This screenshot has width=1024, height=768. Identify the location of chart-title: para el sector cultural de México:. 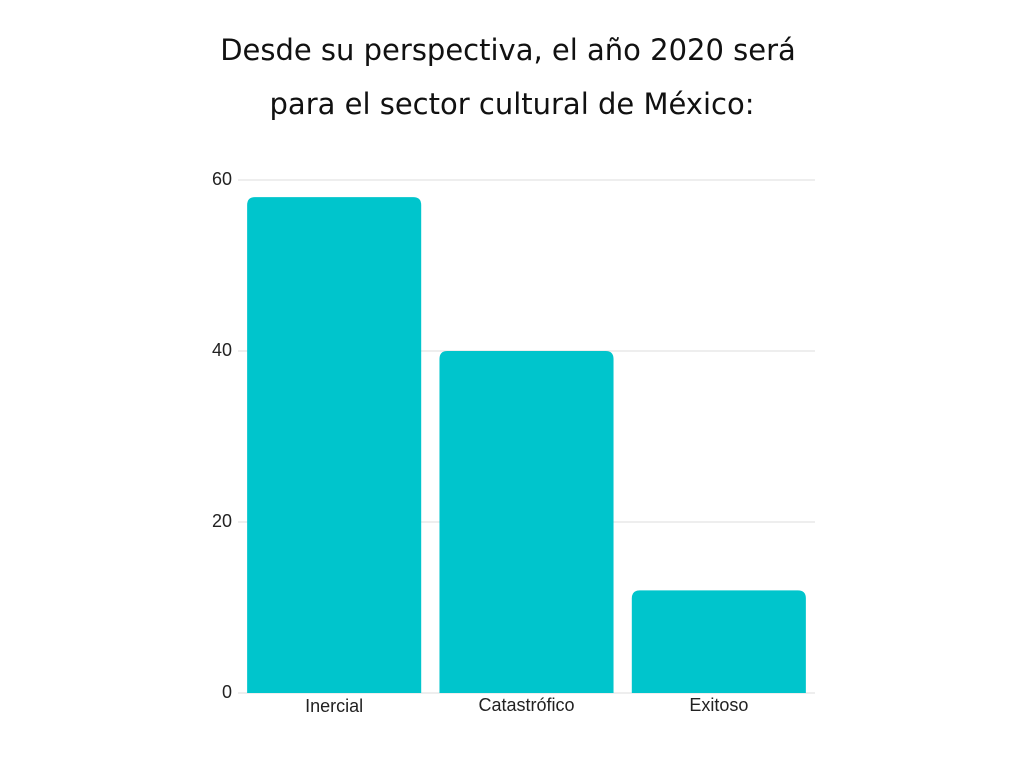
(512, 104).